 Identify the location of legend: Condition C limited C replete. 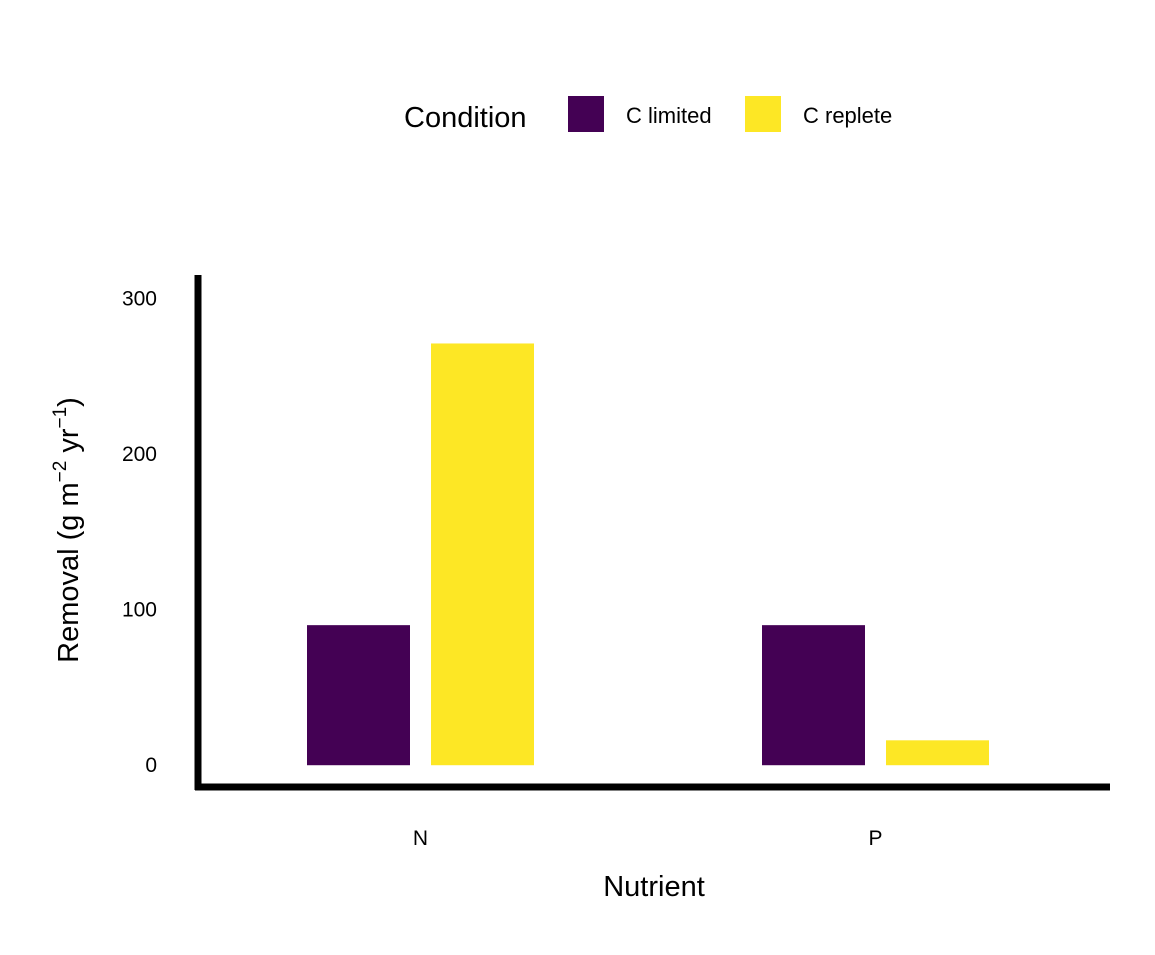
(648, 115).